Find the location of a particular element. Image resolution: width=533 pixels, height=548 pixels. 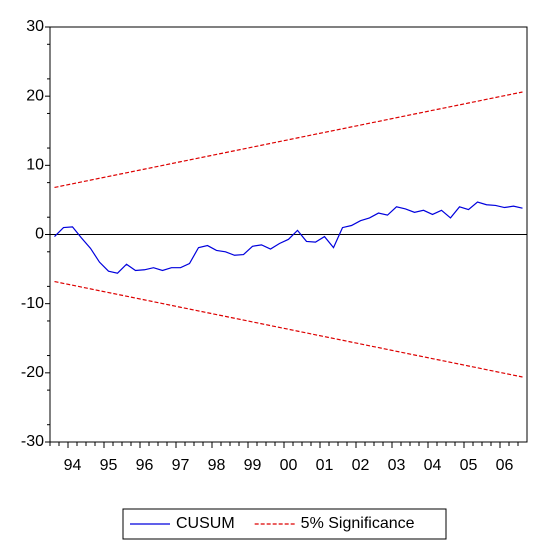

y-tick-label: -20 is located at coordinates (32, 372).